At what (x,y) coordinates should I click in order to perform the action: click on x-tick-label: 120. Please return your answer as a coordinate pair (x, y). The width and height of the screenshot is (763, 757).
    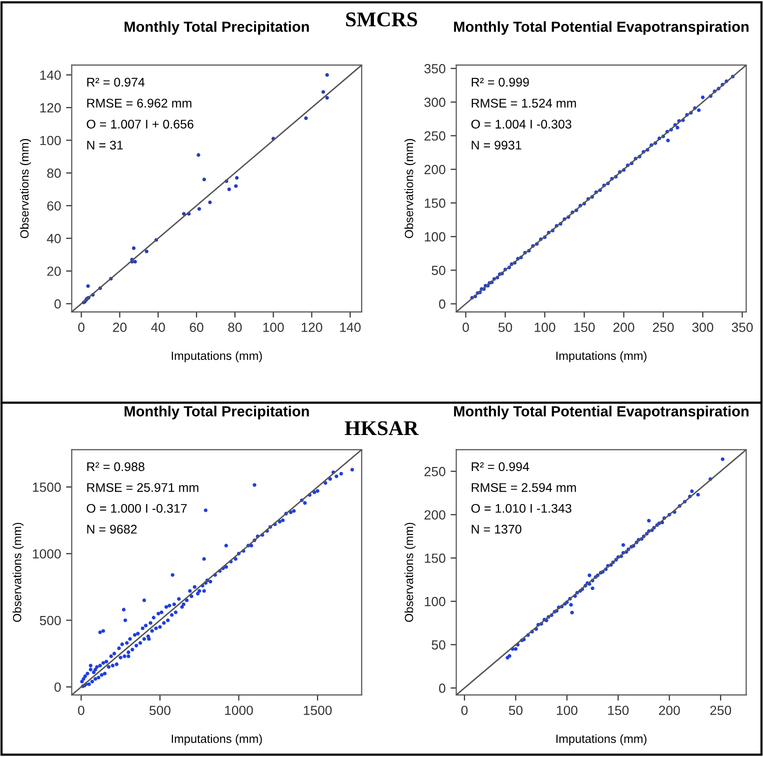
    Looking at the image, I should click on (312, 327).